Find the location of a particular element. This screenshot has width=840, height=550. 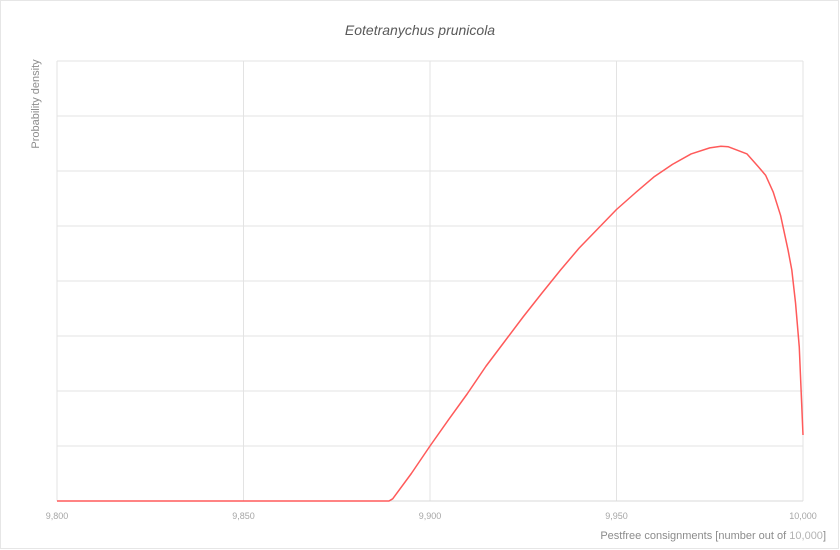

x-tick-label: 10,000 is located at coordinates (803, 516).